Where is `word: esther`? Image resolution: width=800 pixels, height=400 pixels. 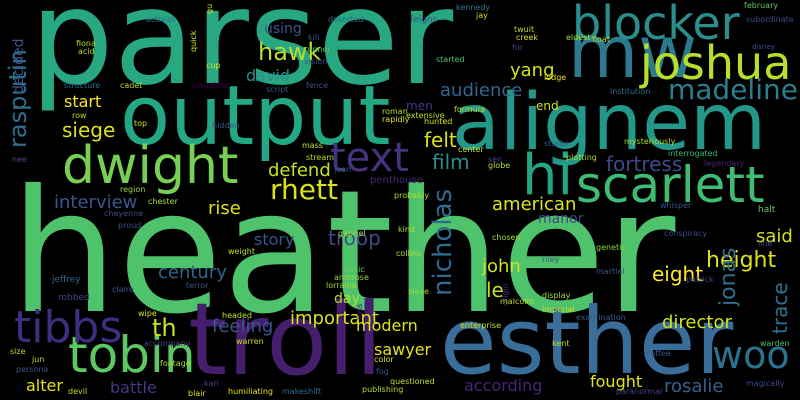 word: esther is located at coordinates (587, 341).